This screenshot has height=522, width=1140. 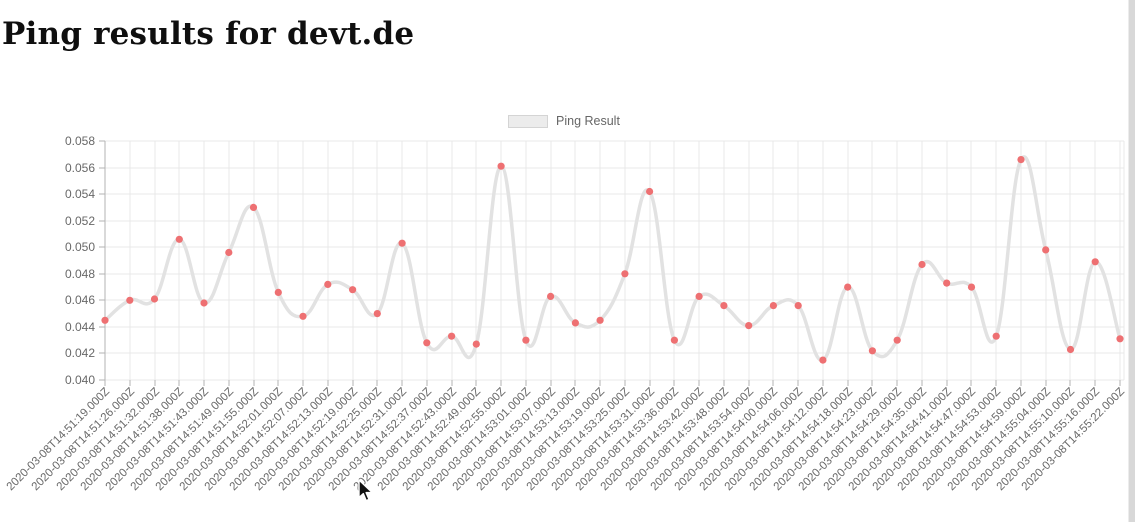 What do you see at coordinates (80, 380) in the screenshot?
I see `svg-text: 0.040` at bounding box center [80, 380].